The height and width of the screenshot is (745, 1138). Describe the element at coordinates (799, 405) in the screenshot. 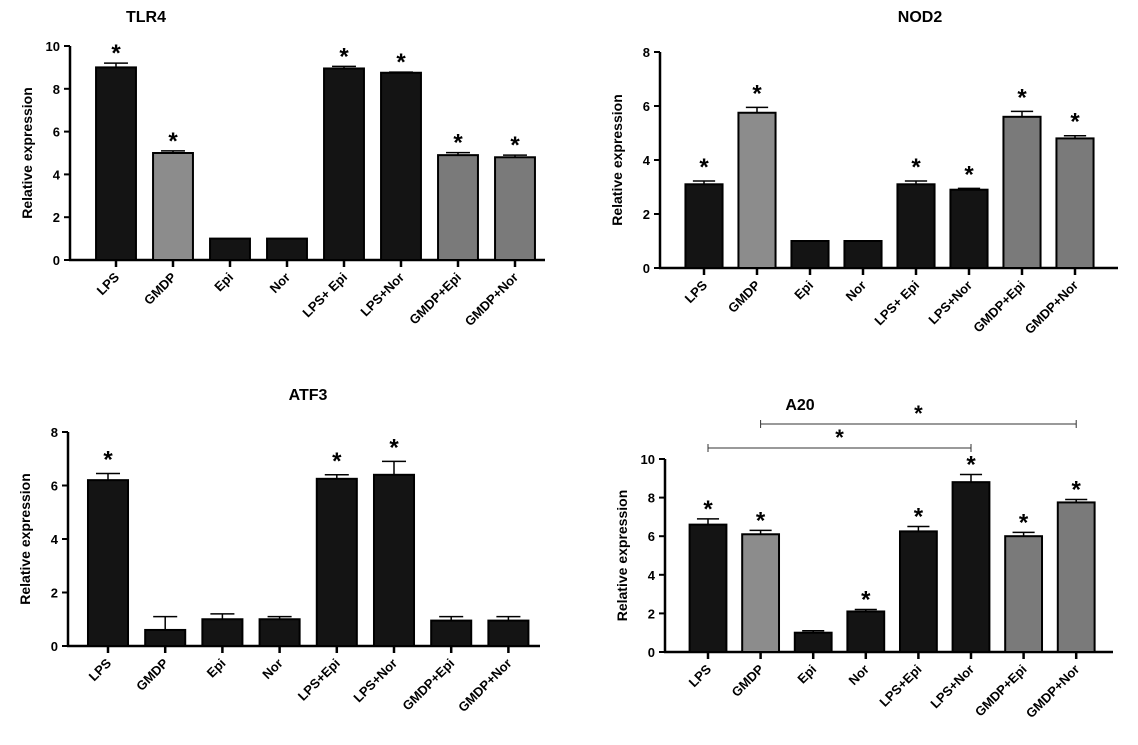

I see `chart-title: A20` at that location.